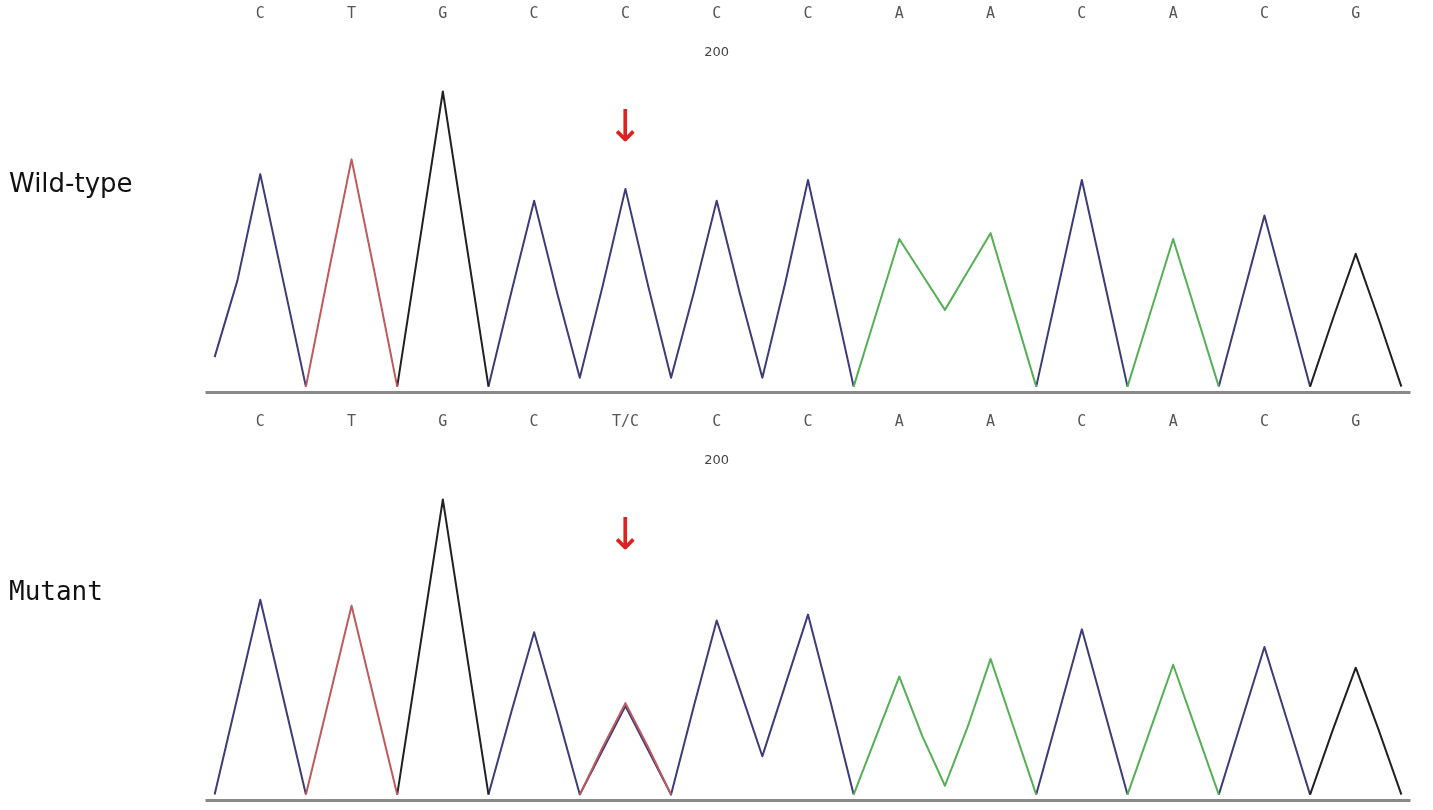  I want to click on text: Wild-type, so click(71, 183).